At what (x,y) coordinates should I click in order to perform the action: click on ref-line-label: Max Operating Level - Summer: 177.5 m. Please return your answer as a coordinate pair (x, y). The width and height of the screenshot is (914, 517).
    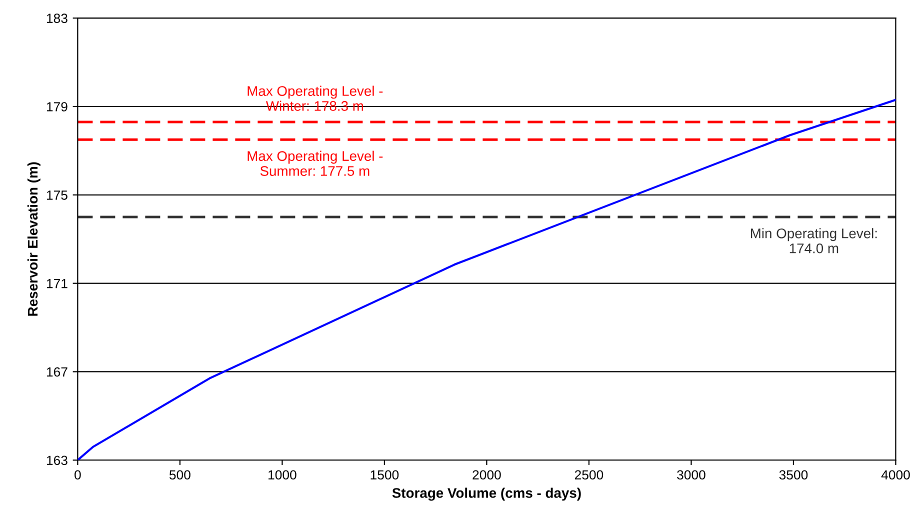
    Looking at the image, I should click on (315, 163).